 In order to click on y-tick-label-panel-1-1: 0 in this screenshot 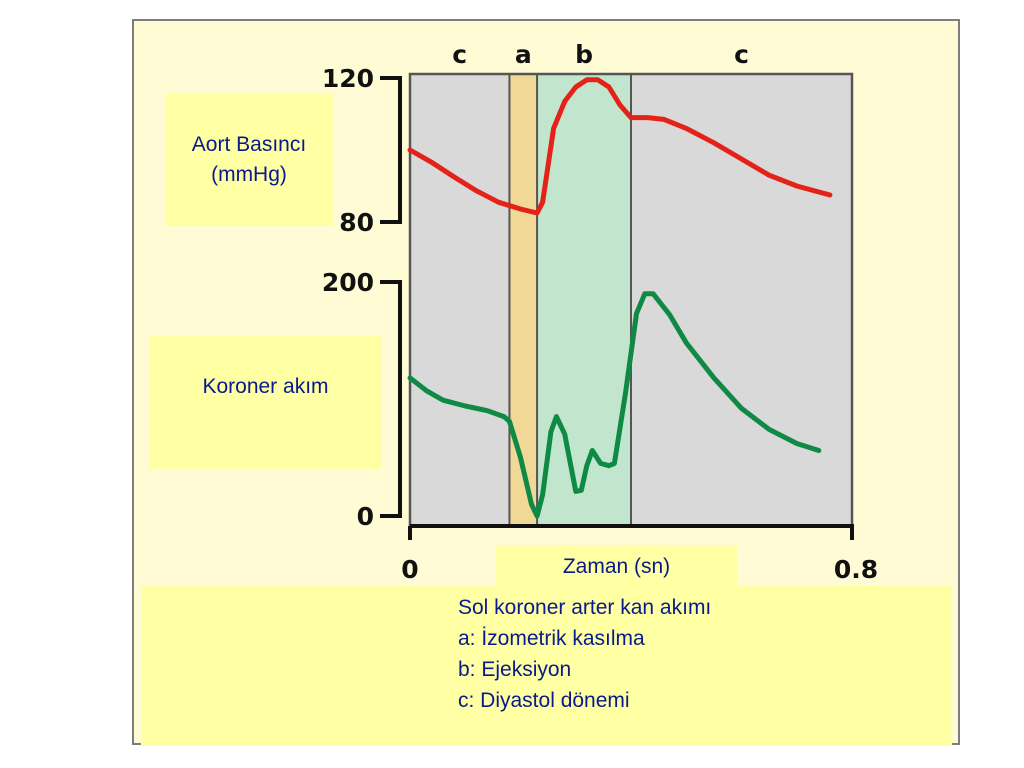, I will do `click(365, 516)`.